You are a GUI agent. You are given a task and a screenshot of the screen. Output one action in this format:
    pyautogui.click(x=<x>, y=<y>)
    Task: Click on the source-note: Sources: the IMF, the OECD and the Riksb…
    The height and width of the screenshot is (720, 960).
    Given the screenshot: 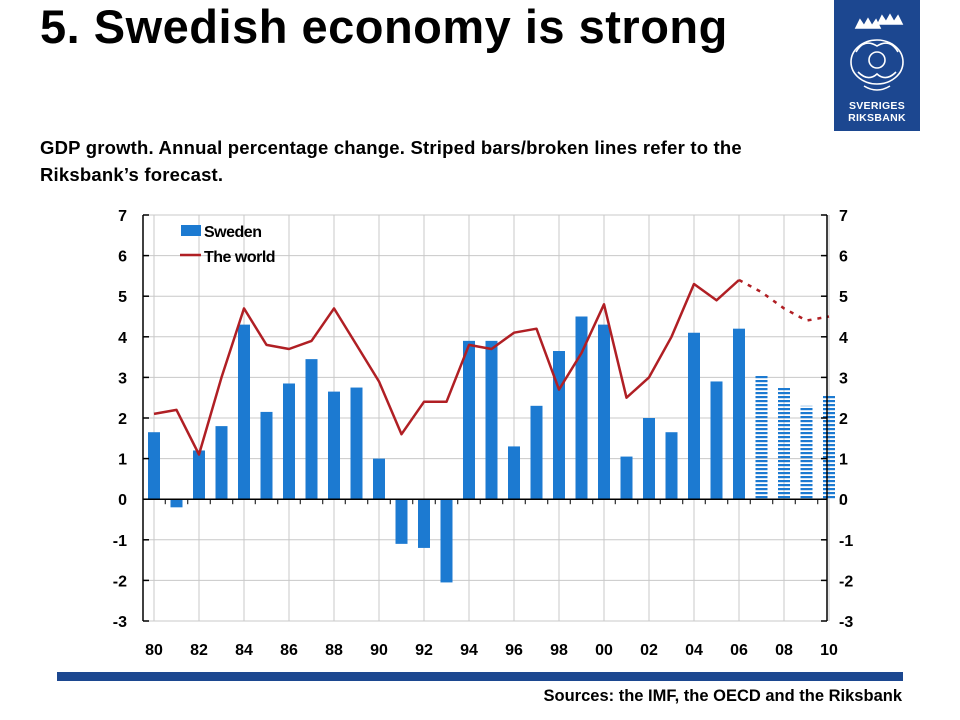 What is the action you would take?
    pyautogui.click(x=722, y=696)
    